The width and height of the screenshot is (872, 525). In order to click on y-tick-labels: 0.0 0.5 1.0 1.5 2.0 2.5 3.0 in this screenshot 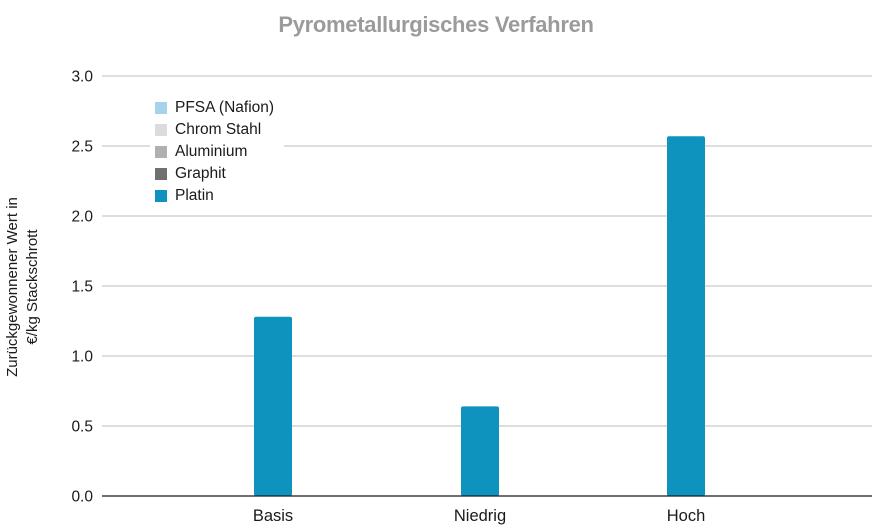, I will do `click(82, 287)`.